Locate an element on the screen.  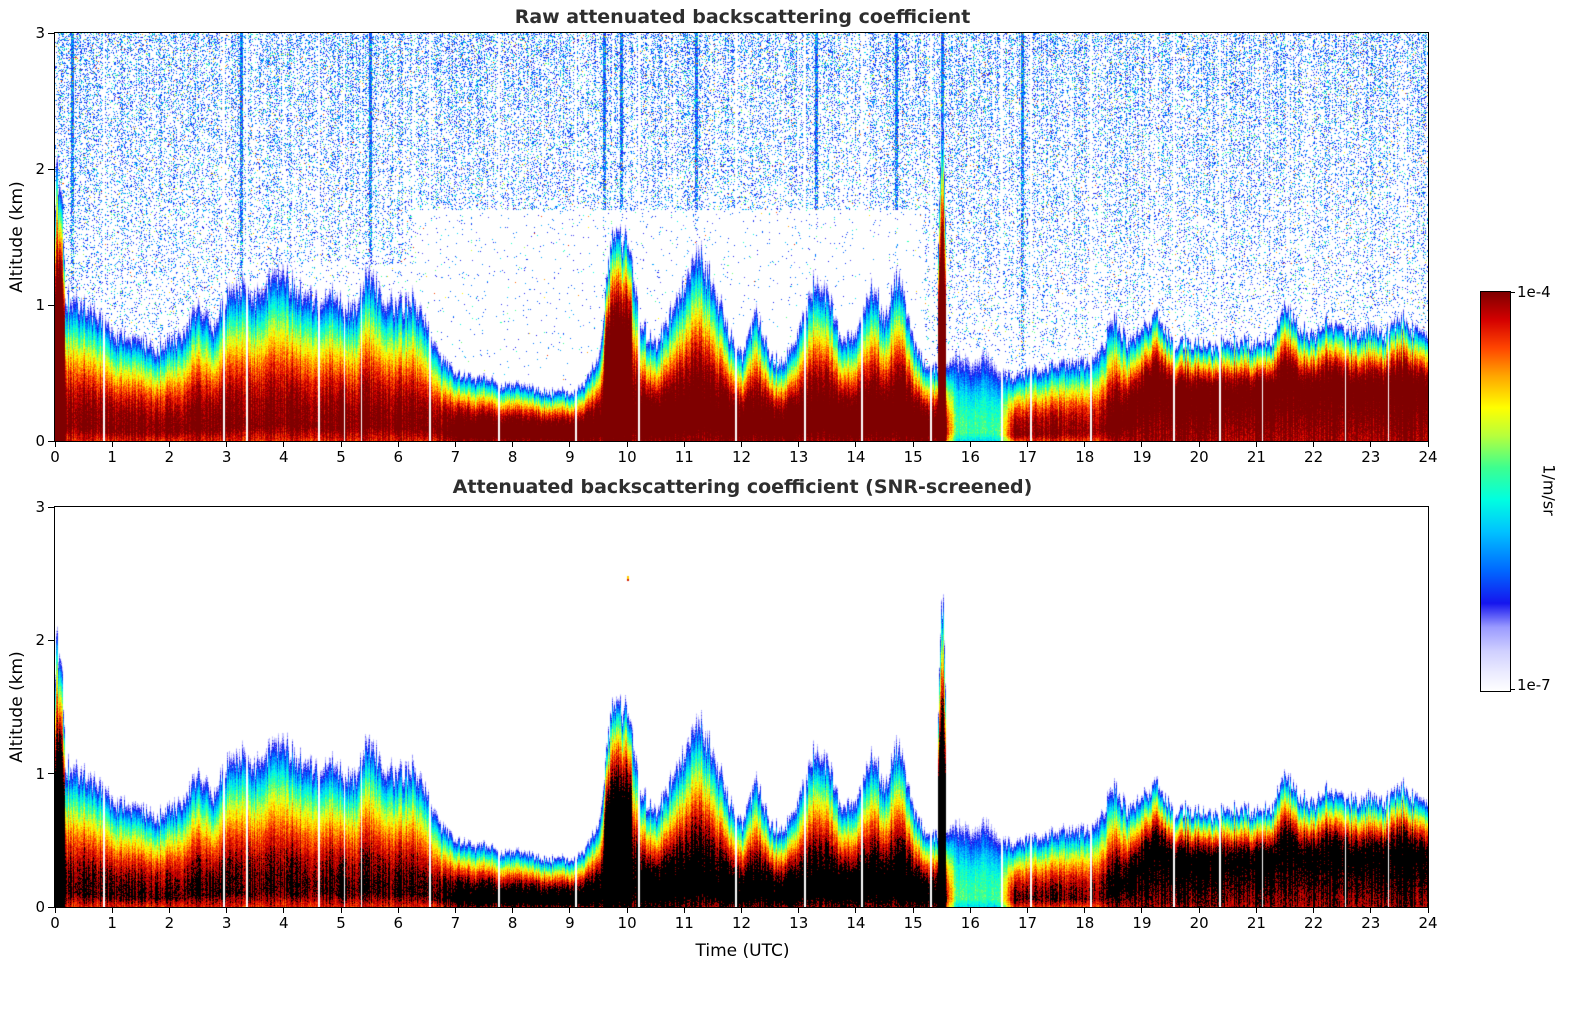
y-axis-label-screened: Altitude (km) is located at coordinates (17, 707).